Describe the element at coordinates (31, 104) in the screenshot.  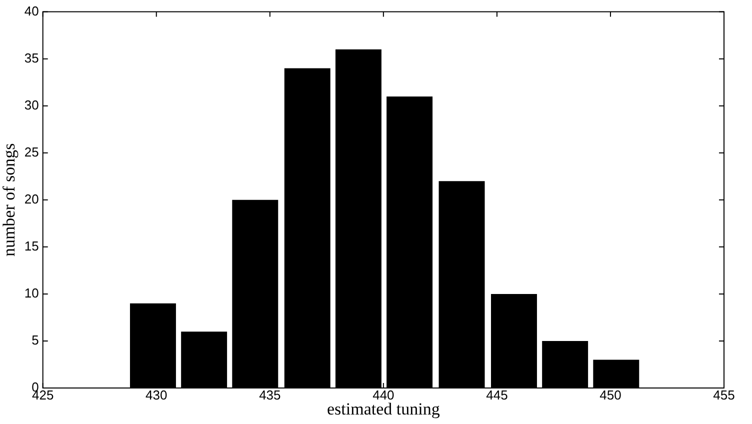
I see `y-tick-label: 30` at that location.